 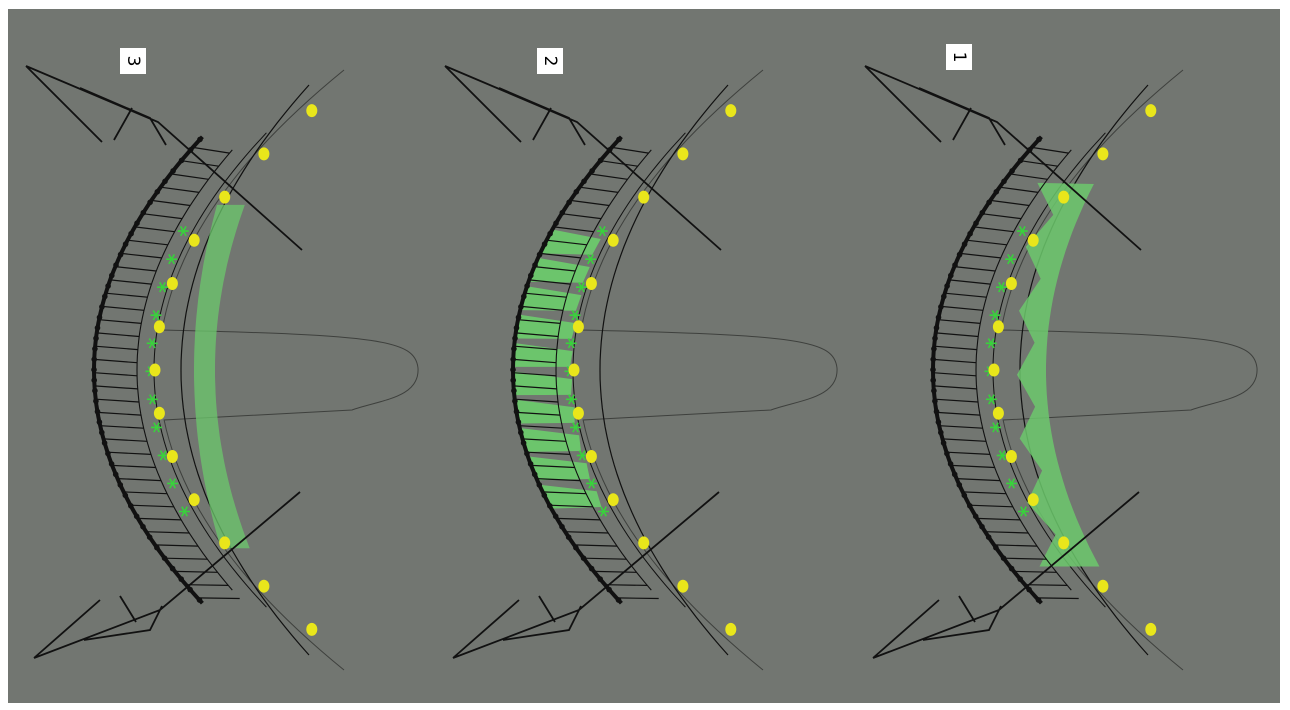 I want to click on panel-label-text: 3, so click(x=133, y=61).